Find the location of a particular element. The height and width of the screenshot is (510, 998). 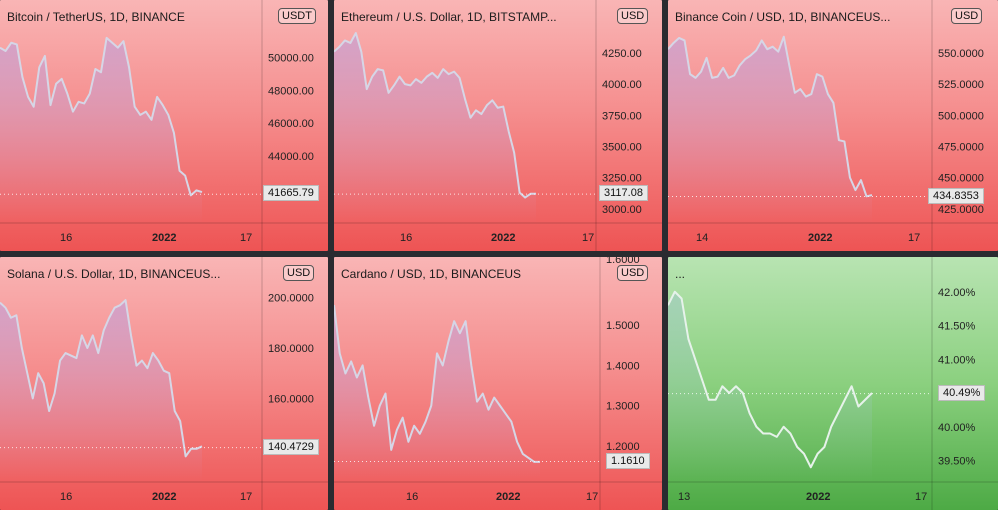

y-tick-label: 4000.00 is located at coordinates (622, 85).